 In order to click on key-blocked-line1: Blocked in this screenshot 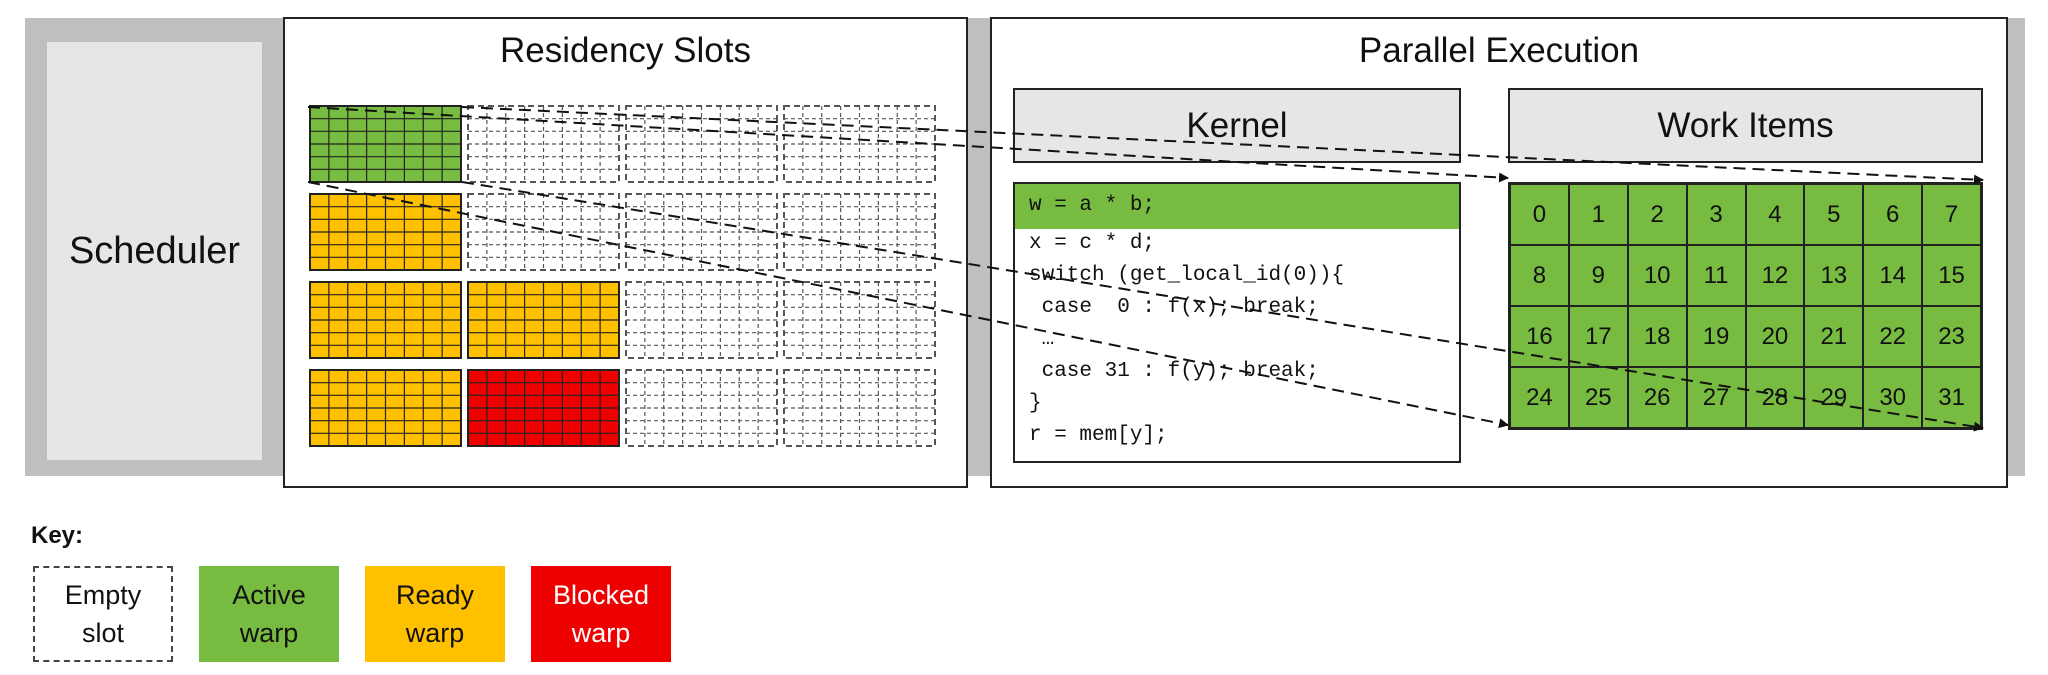, I will do `click(601, 595)`.